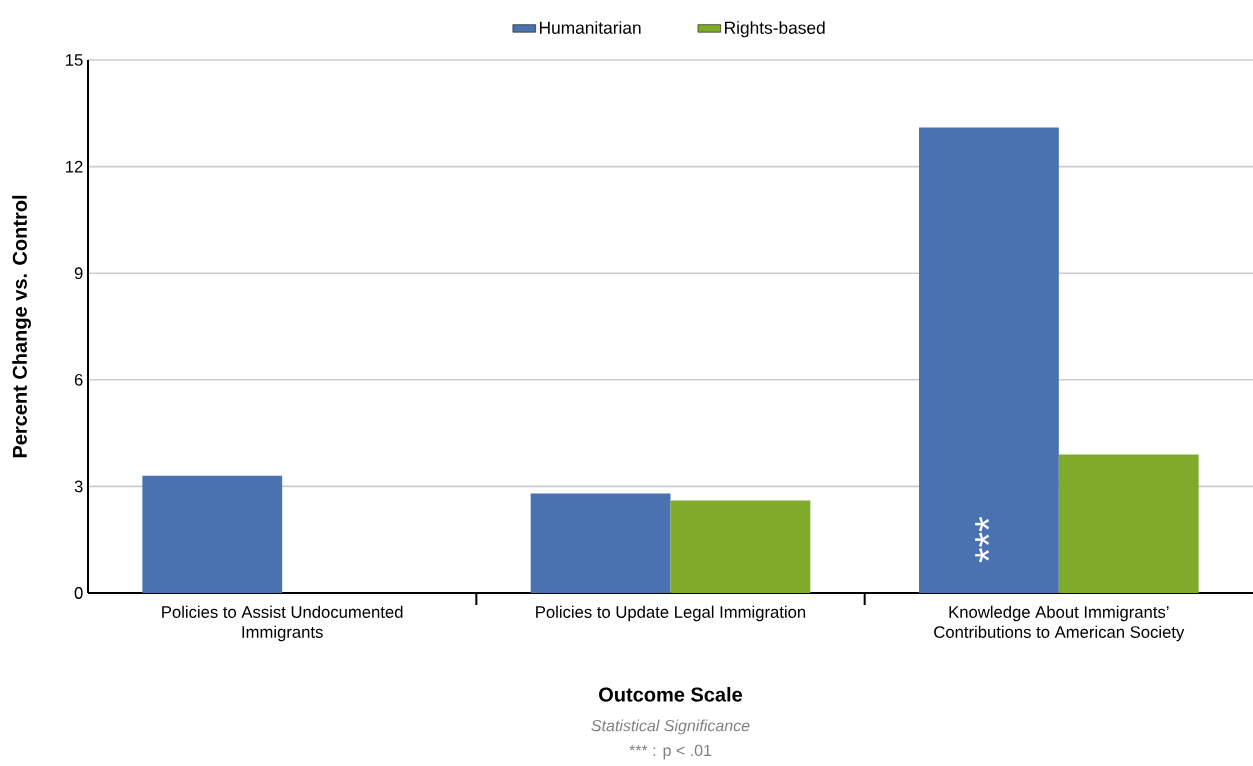  Describe the element at coordinates (590, 27) in the screenshot. I see `legend-label: Humanitarian` at that location.